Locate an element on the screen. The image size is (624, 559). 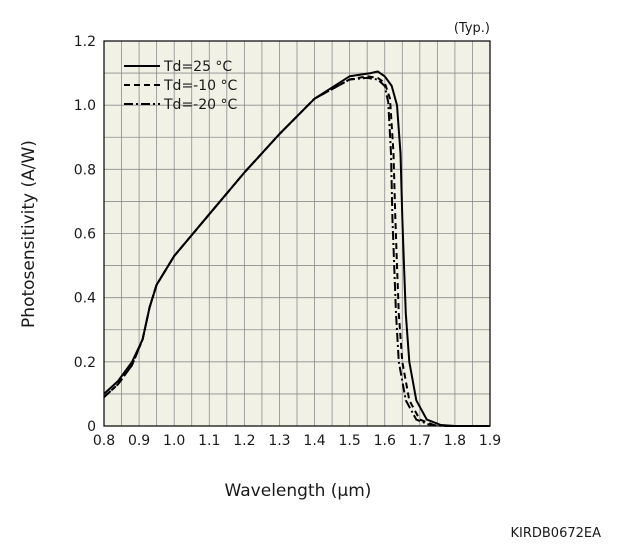
x-tick-label: 1.0 is located at coordinates (174, 441).